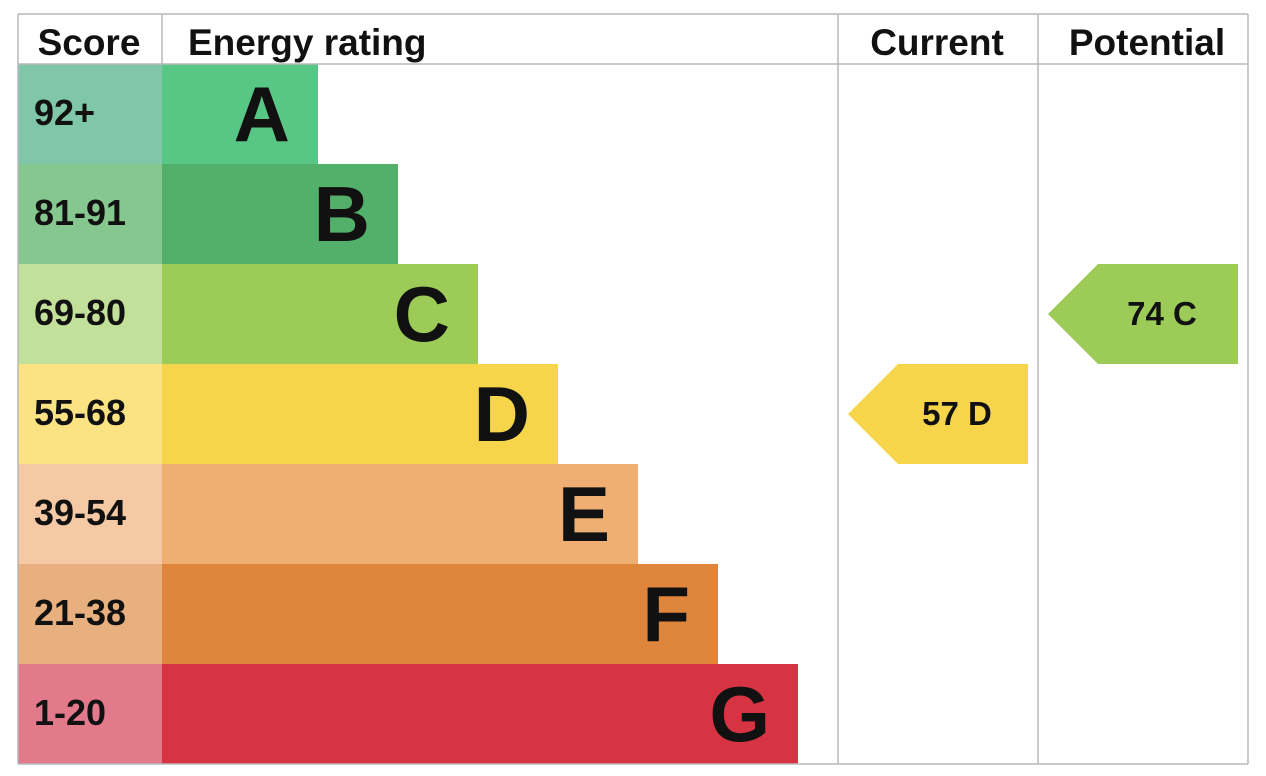 The height and width of the screenshot is (776, 1266). Describe the element at coordinates (320, 314) in the screenshot. I see `rating-bar-c` at that location.